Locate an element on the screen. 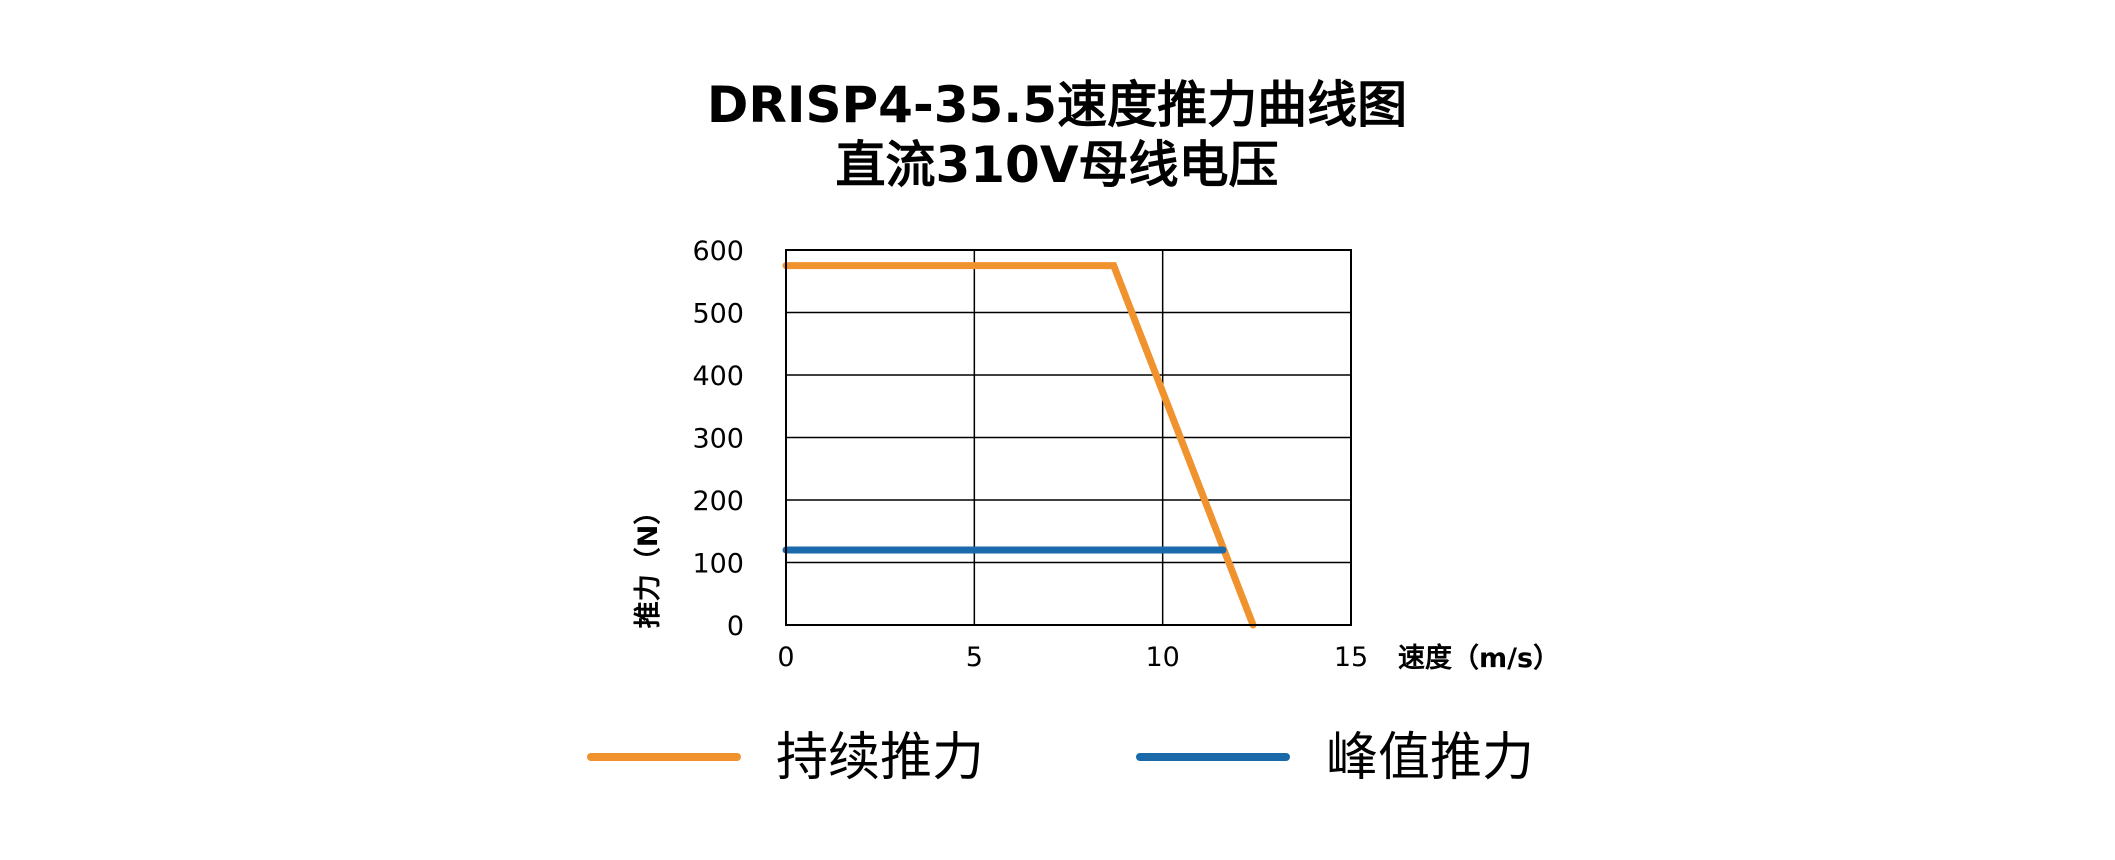  legend-label: 峰值推力 is located at coordinates (1430, 758).